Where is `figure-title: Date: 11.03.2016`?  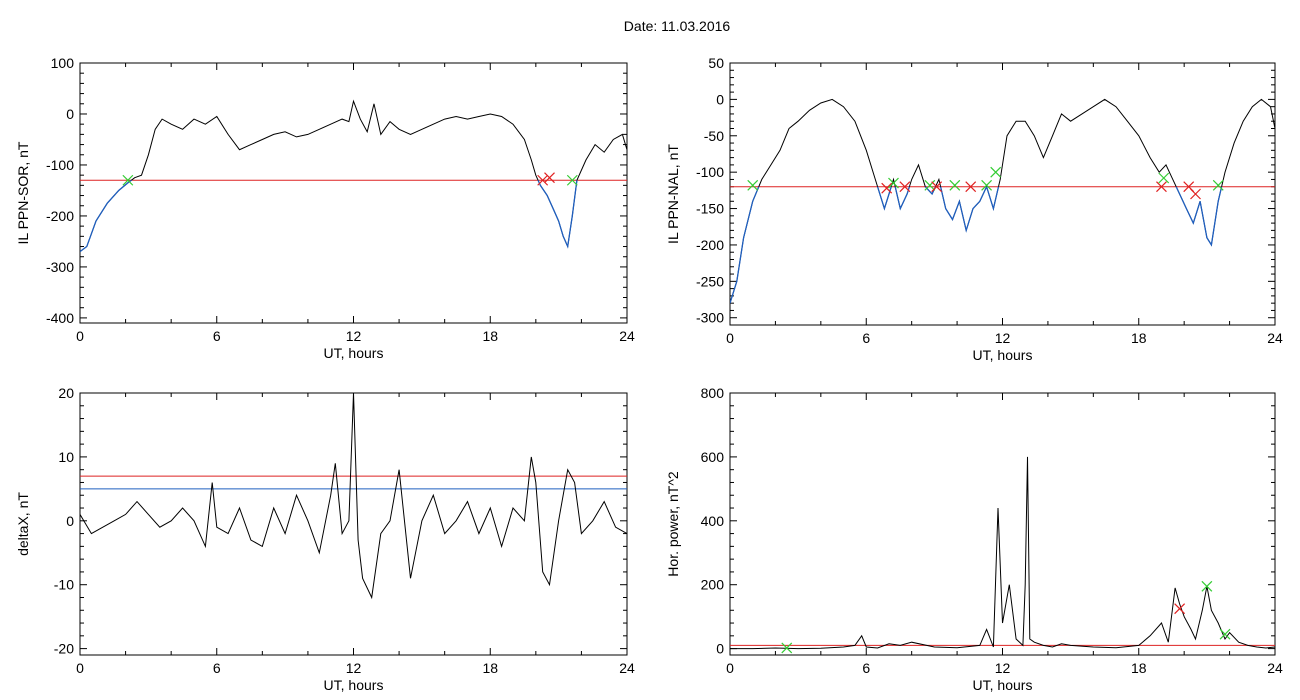
figure-title: Date: 11.03.2016 is located at coordinates (650, 26).